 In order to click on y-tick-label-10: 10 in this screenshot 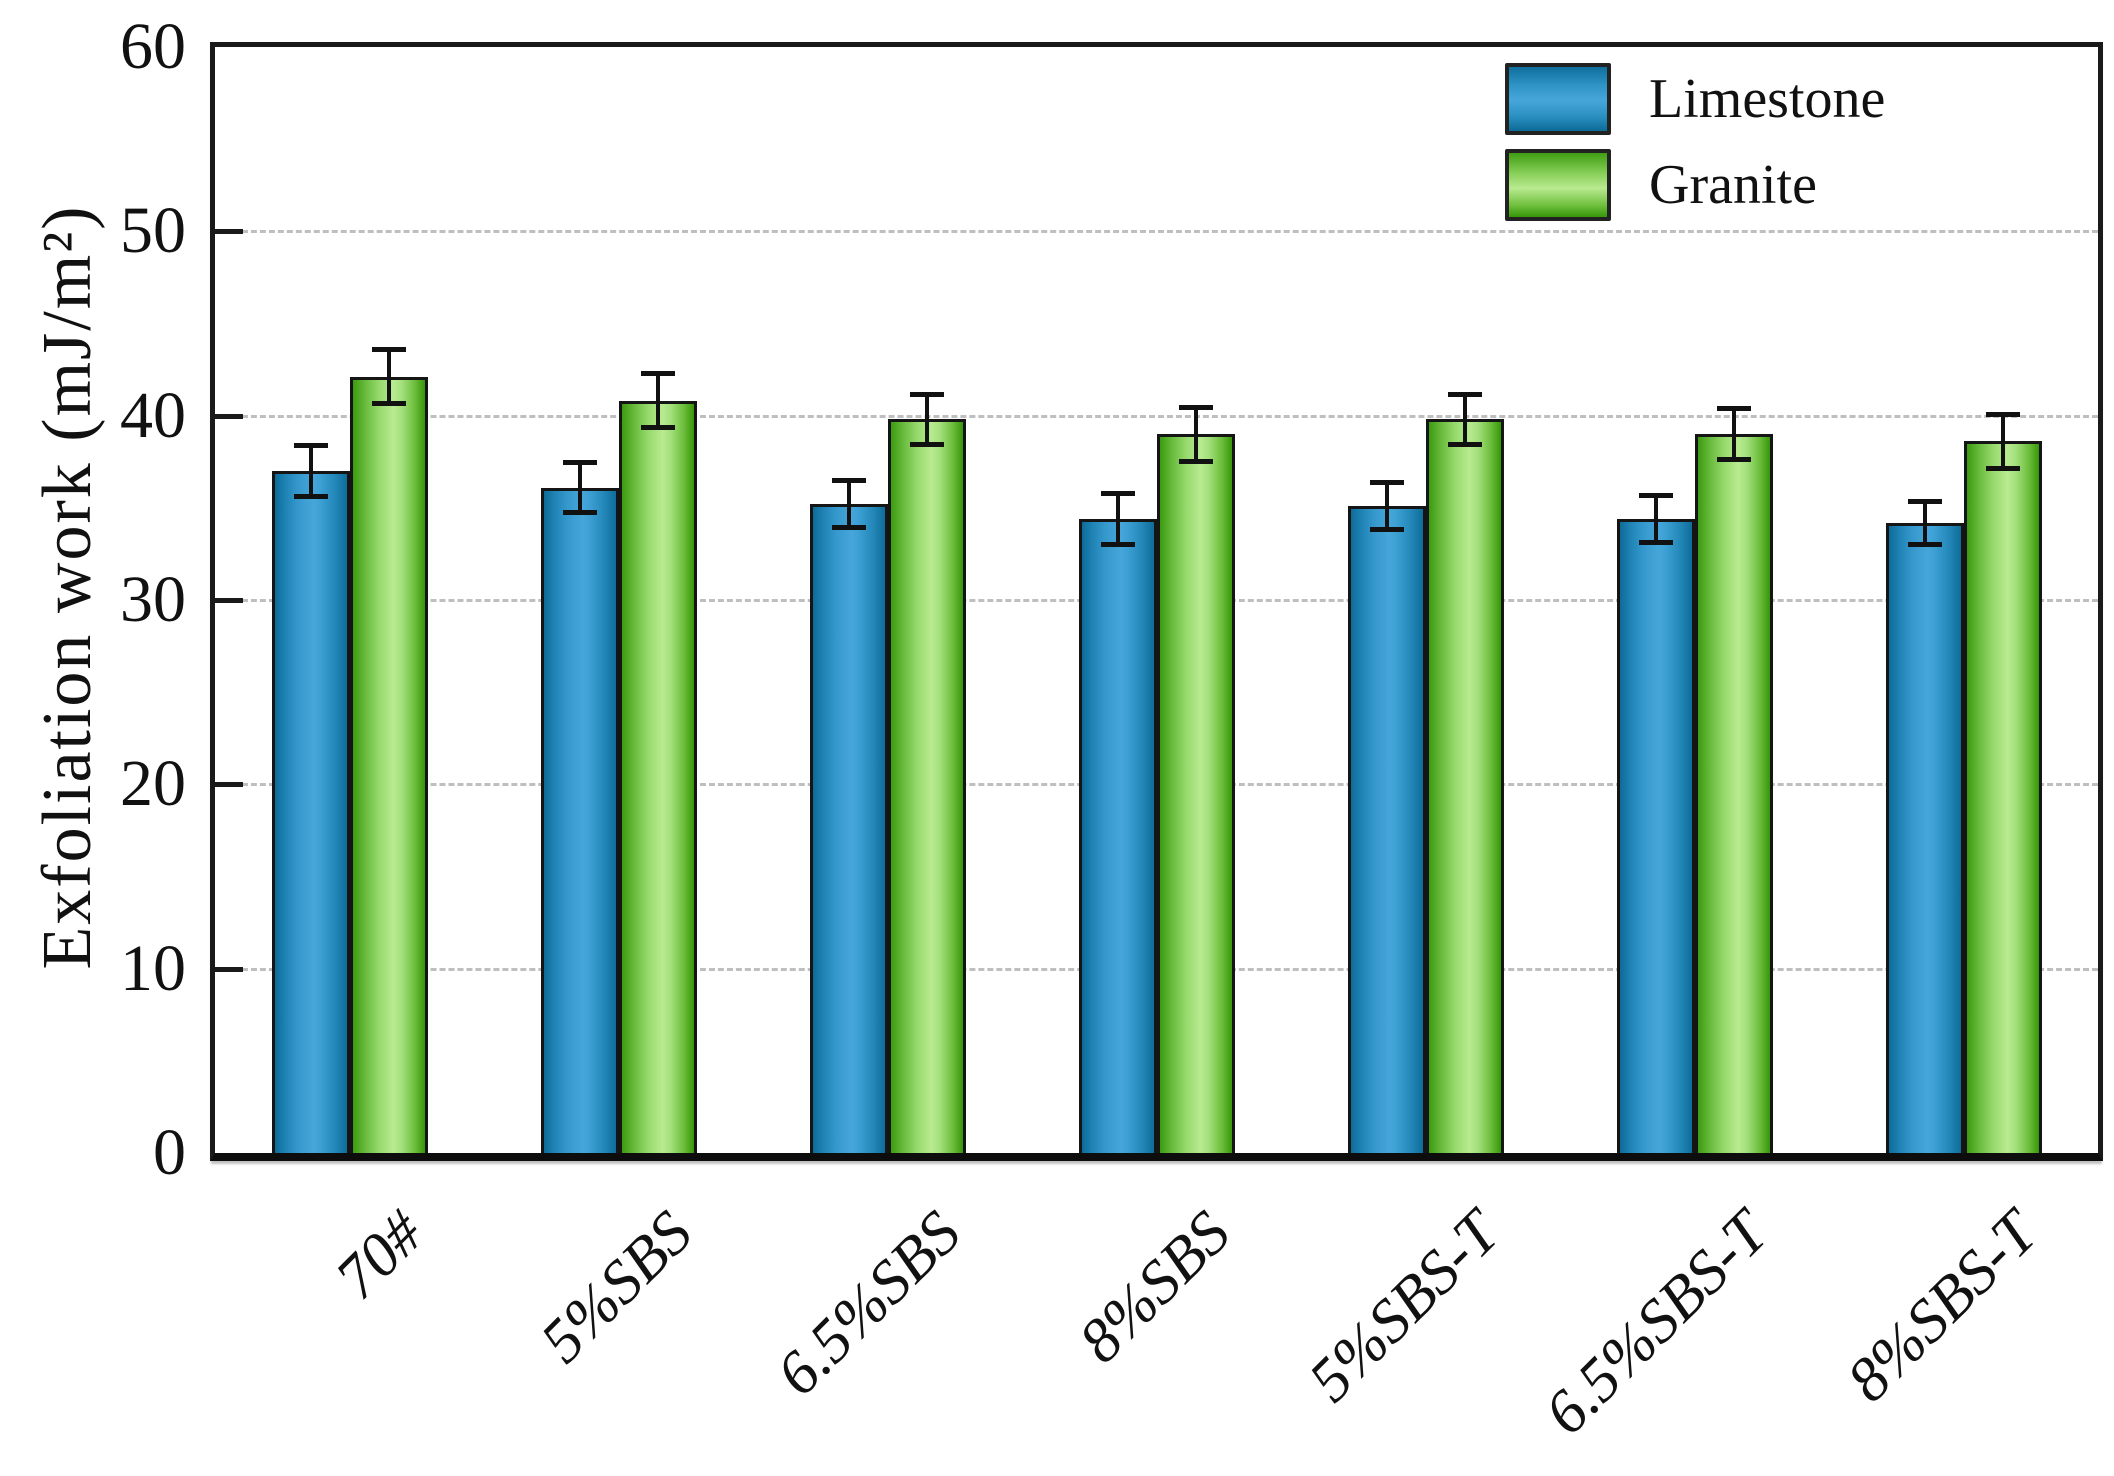, I will do `click(153, 968)`.